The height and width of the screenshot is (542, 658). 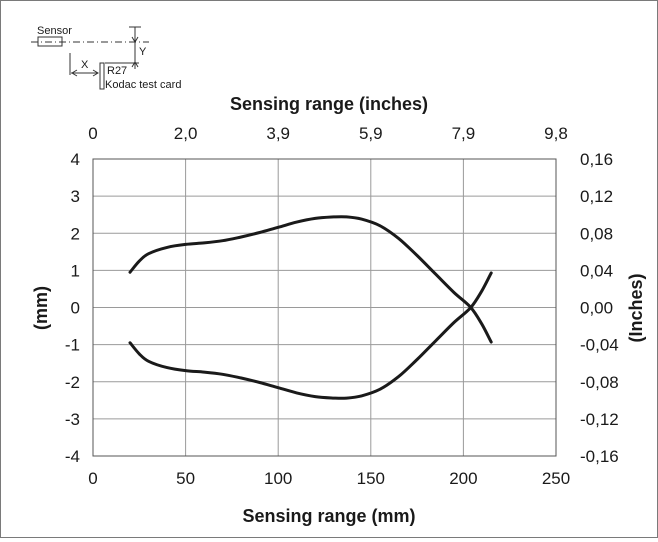 What do you see at coordinates (72, 456) in the screenshot?
I see `y-tick-label: -4` at bounding box center [72, 456].